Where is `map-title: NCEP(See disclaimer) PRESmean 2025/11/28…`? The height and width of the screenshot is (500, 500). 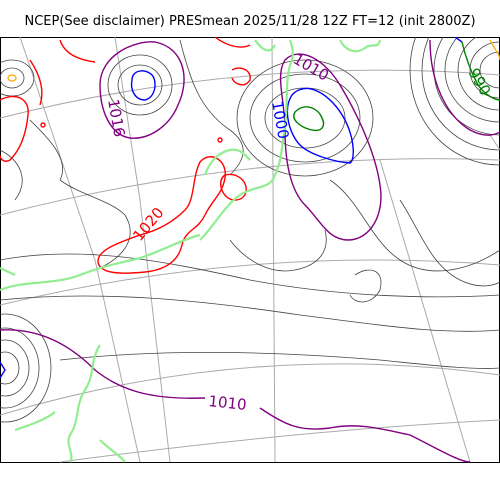 map-title: NCEP(See disclaimer) PRESmean 2025/11/28… is located at coordinates (250, 21).